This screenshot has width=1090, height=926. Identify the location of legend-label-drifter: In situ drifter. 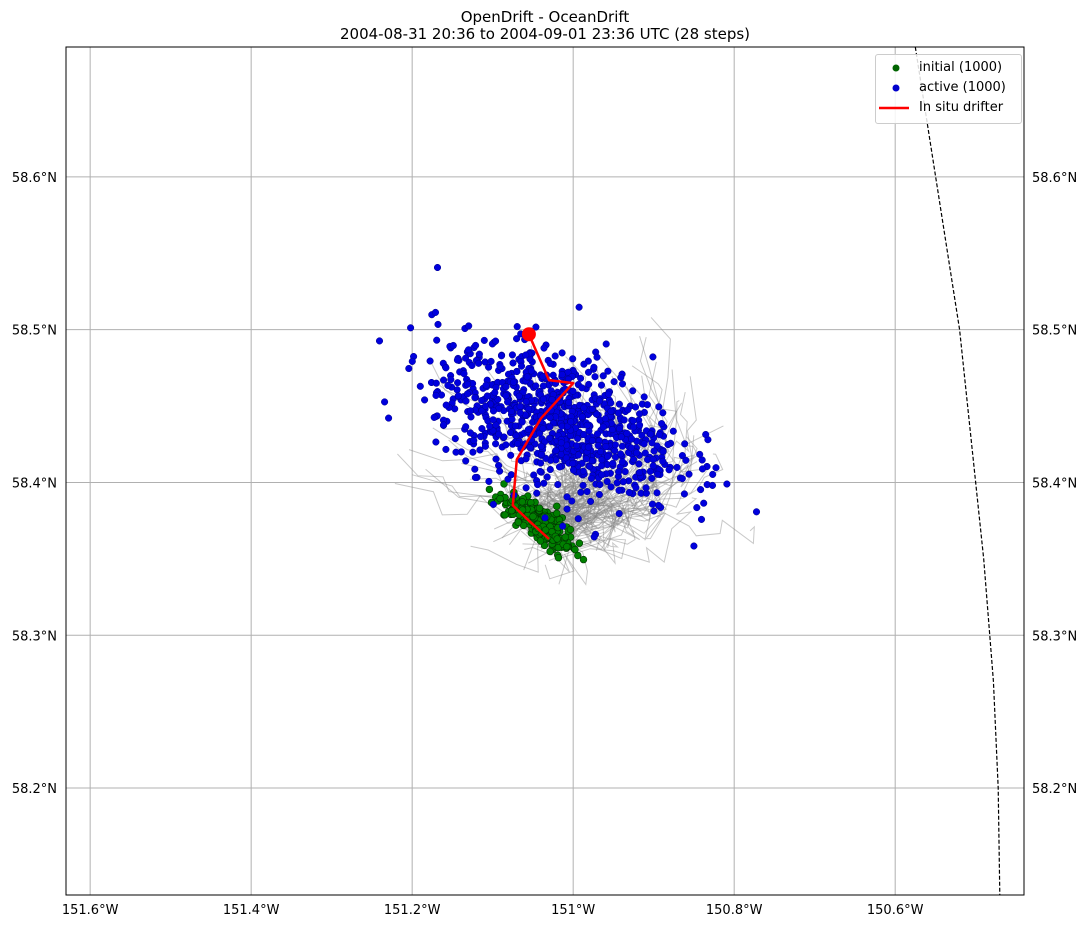
(961, 107).